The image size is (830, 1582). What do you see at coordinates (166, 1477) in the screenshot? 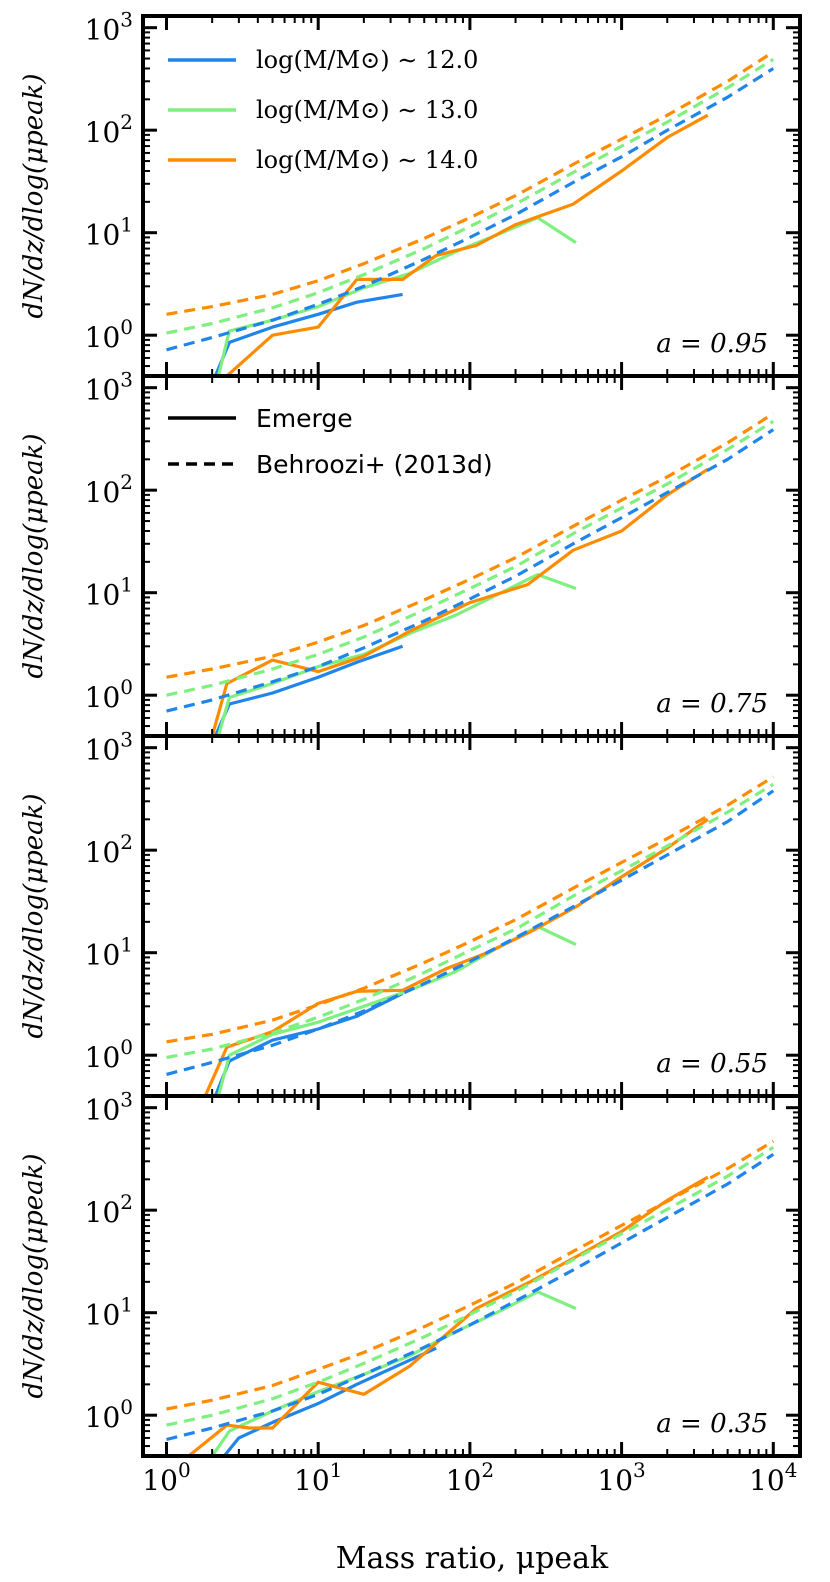
I see `x-tick-label: 10⁰` at bounding box center [166, 1477].